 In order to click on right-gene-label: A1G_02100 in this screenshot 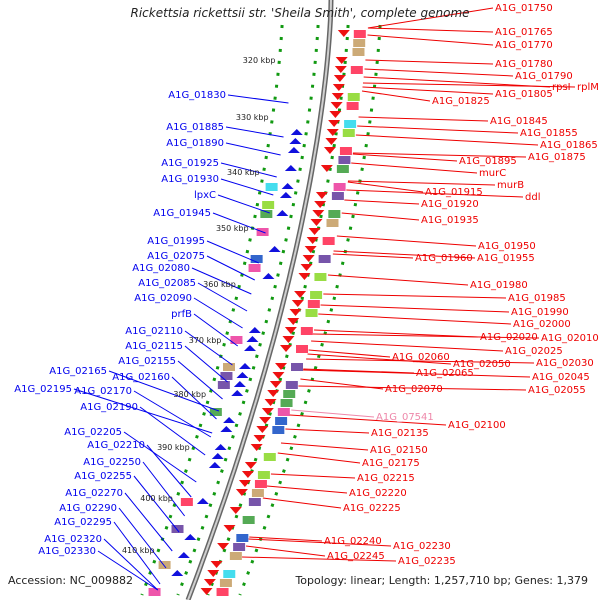, I will do `click(477, 425)`.